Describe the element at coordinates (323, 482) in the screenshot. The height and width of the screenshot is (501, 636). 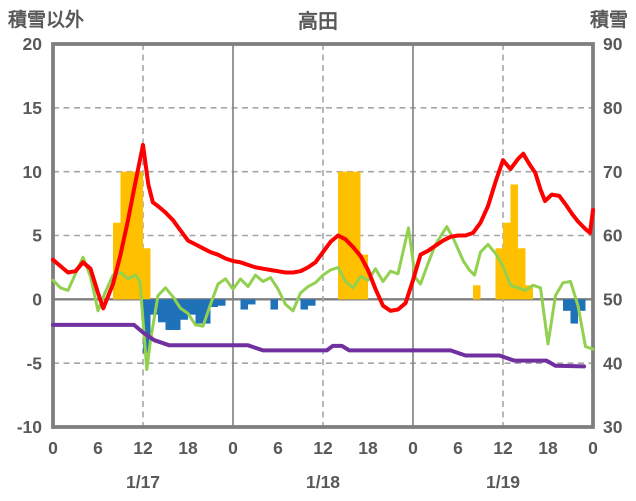
I see `date-label: 1/18` at that location.